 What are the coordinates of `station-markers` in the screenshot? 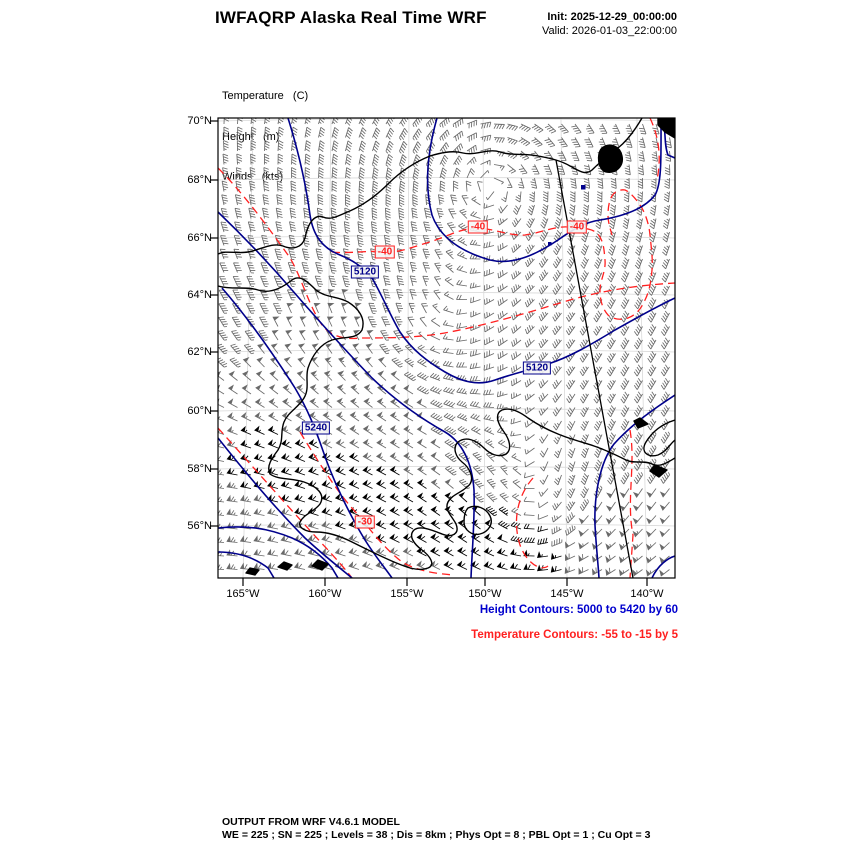 It's located at (567, 215).